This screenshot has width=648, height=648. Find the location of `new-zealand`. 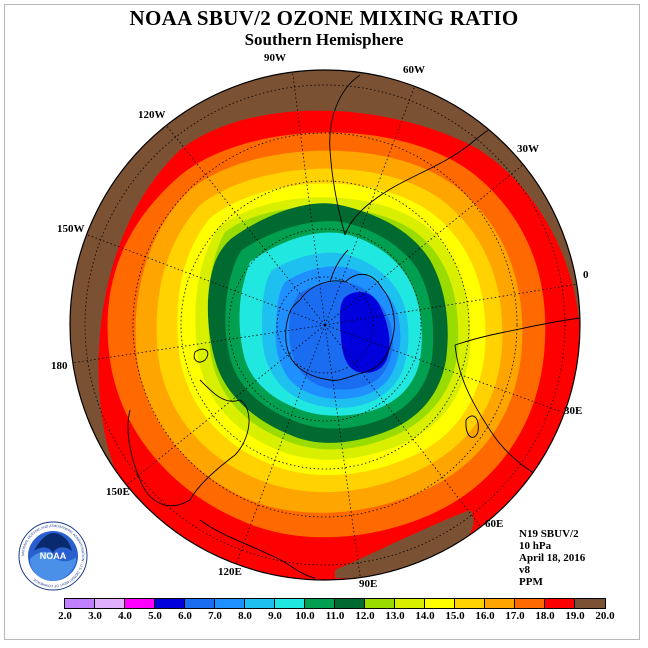

new-zealand is located at coordinates (201, 355).